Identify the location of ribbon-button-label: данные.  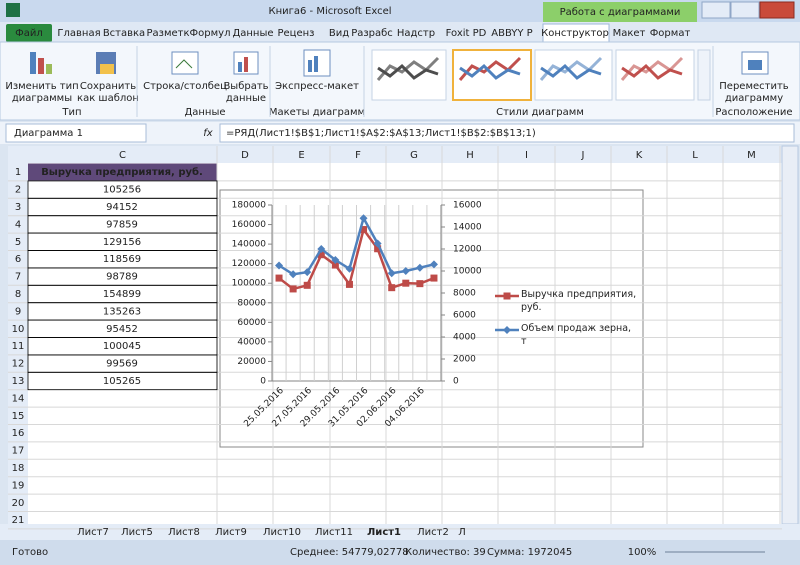
(246, 98).